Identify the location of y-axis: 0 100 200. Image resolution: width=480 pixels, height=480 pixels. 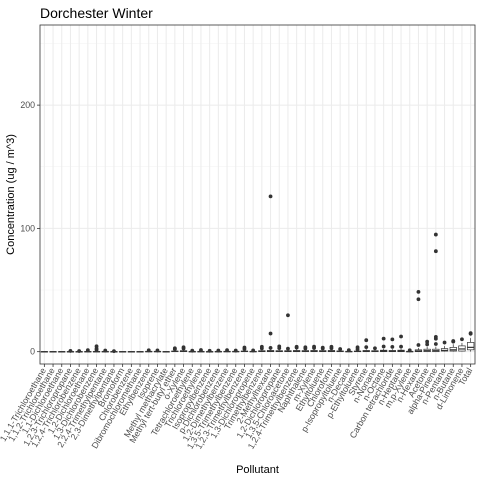
(30, 228).